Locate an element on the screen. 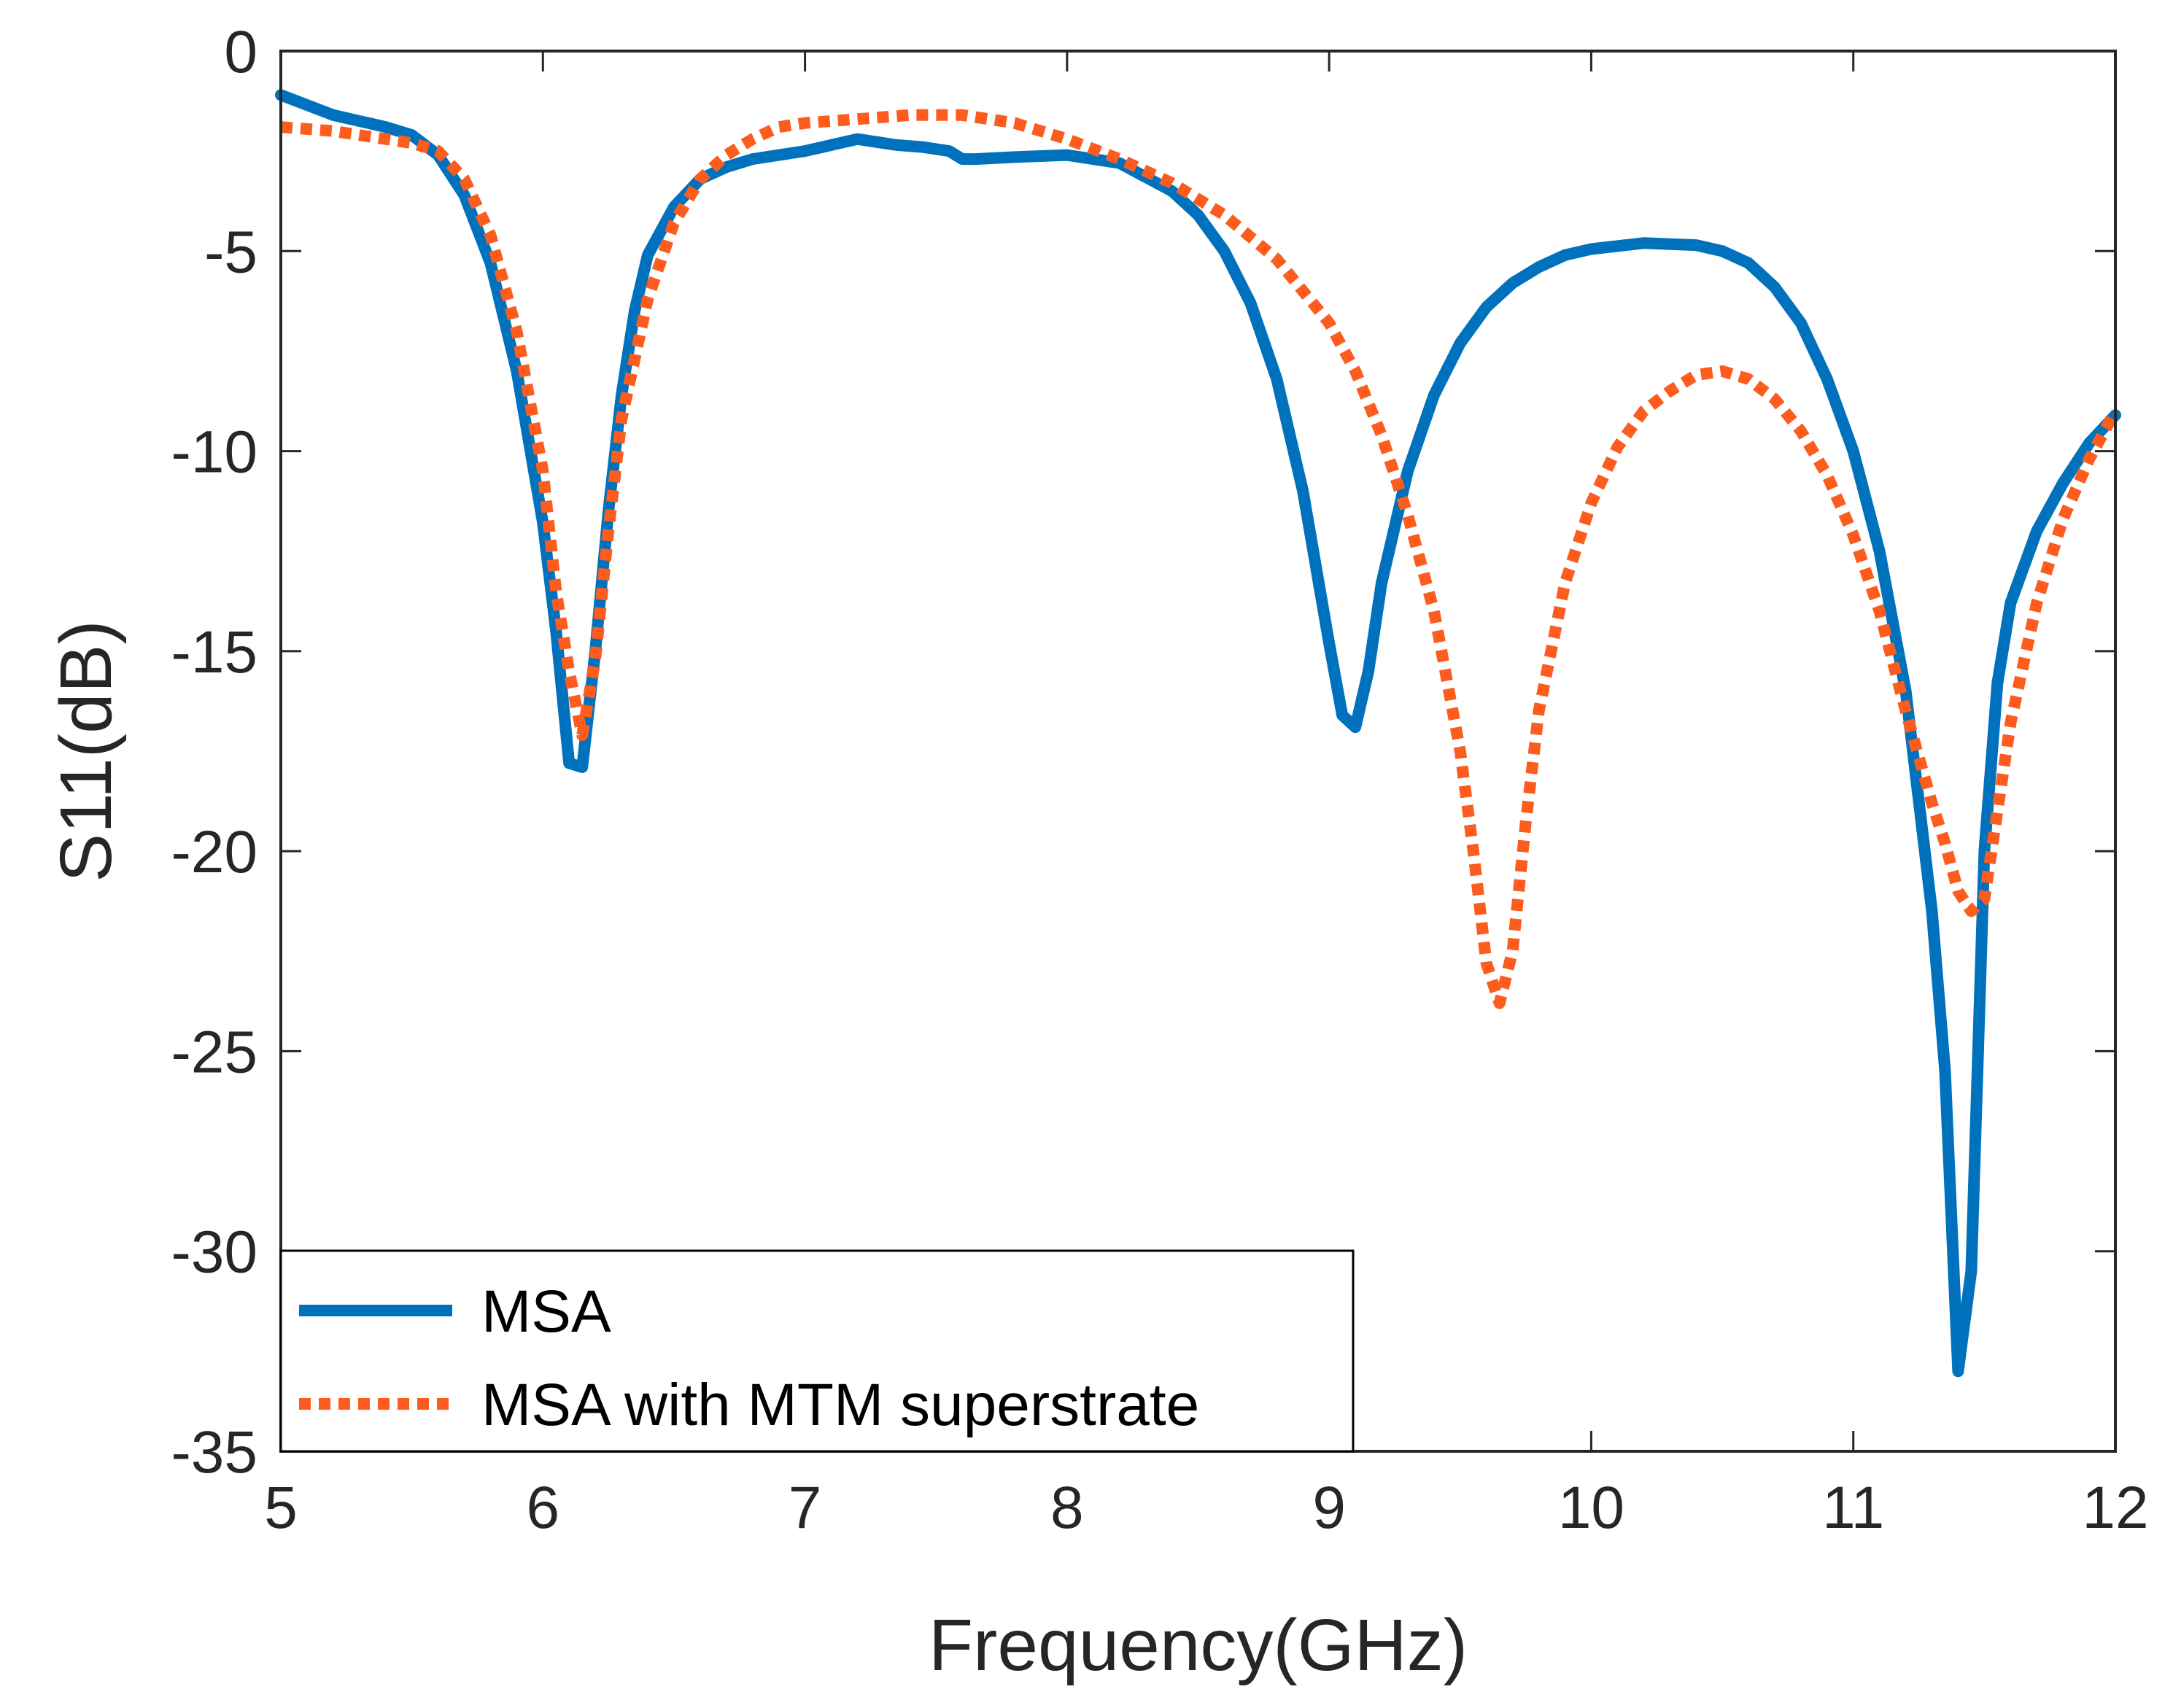 The height and width of the screenshot is (1708, 2173). y-tick-label: -30 is located at coordinates (214, 1253).